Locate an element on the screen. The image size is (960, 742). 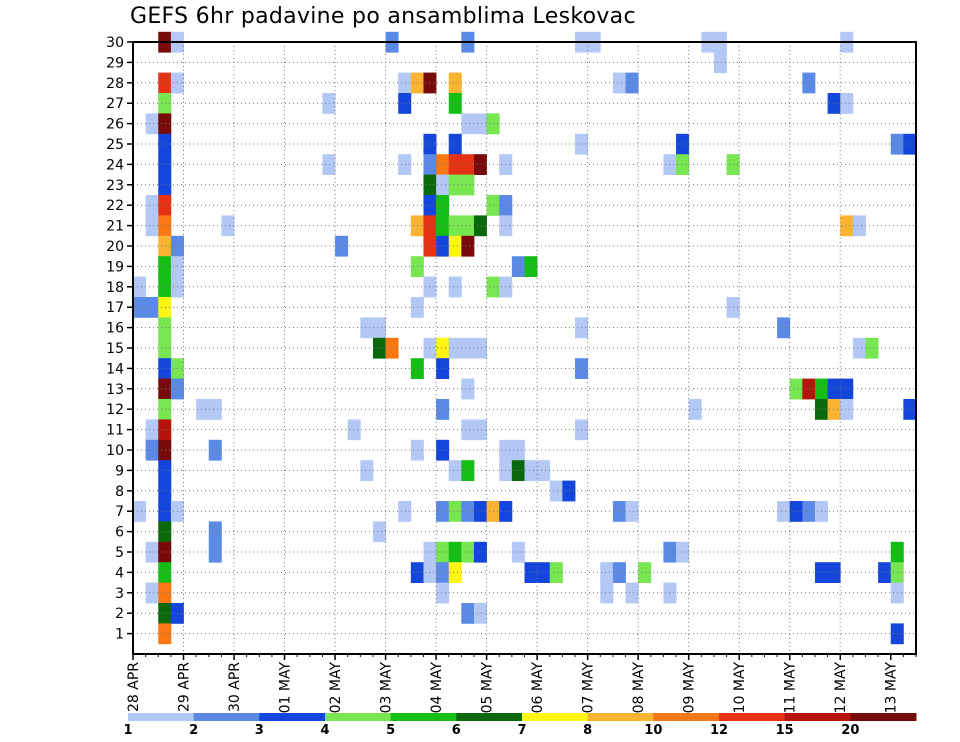
y-tick-label: 16 is located at coordinates (115, 329).